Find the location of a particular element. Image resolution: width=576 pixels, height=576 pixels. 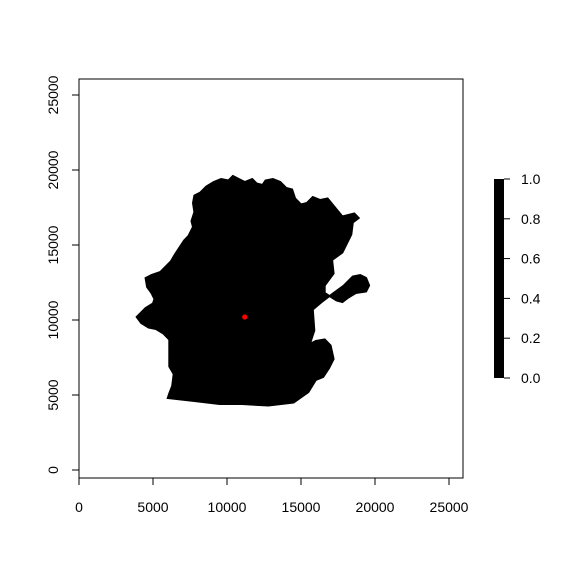

points-layer is located at coordinates (245, 317).